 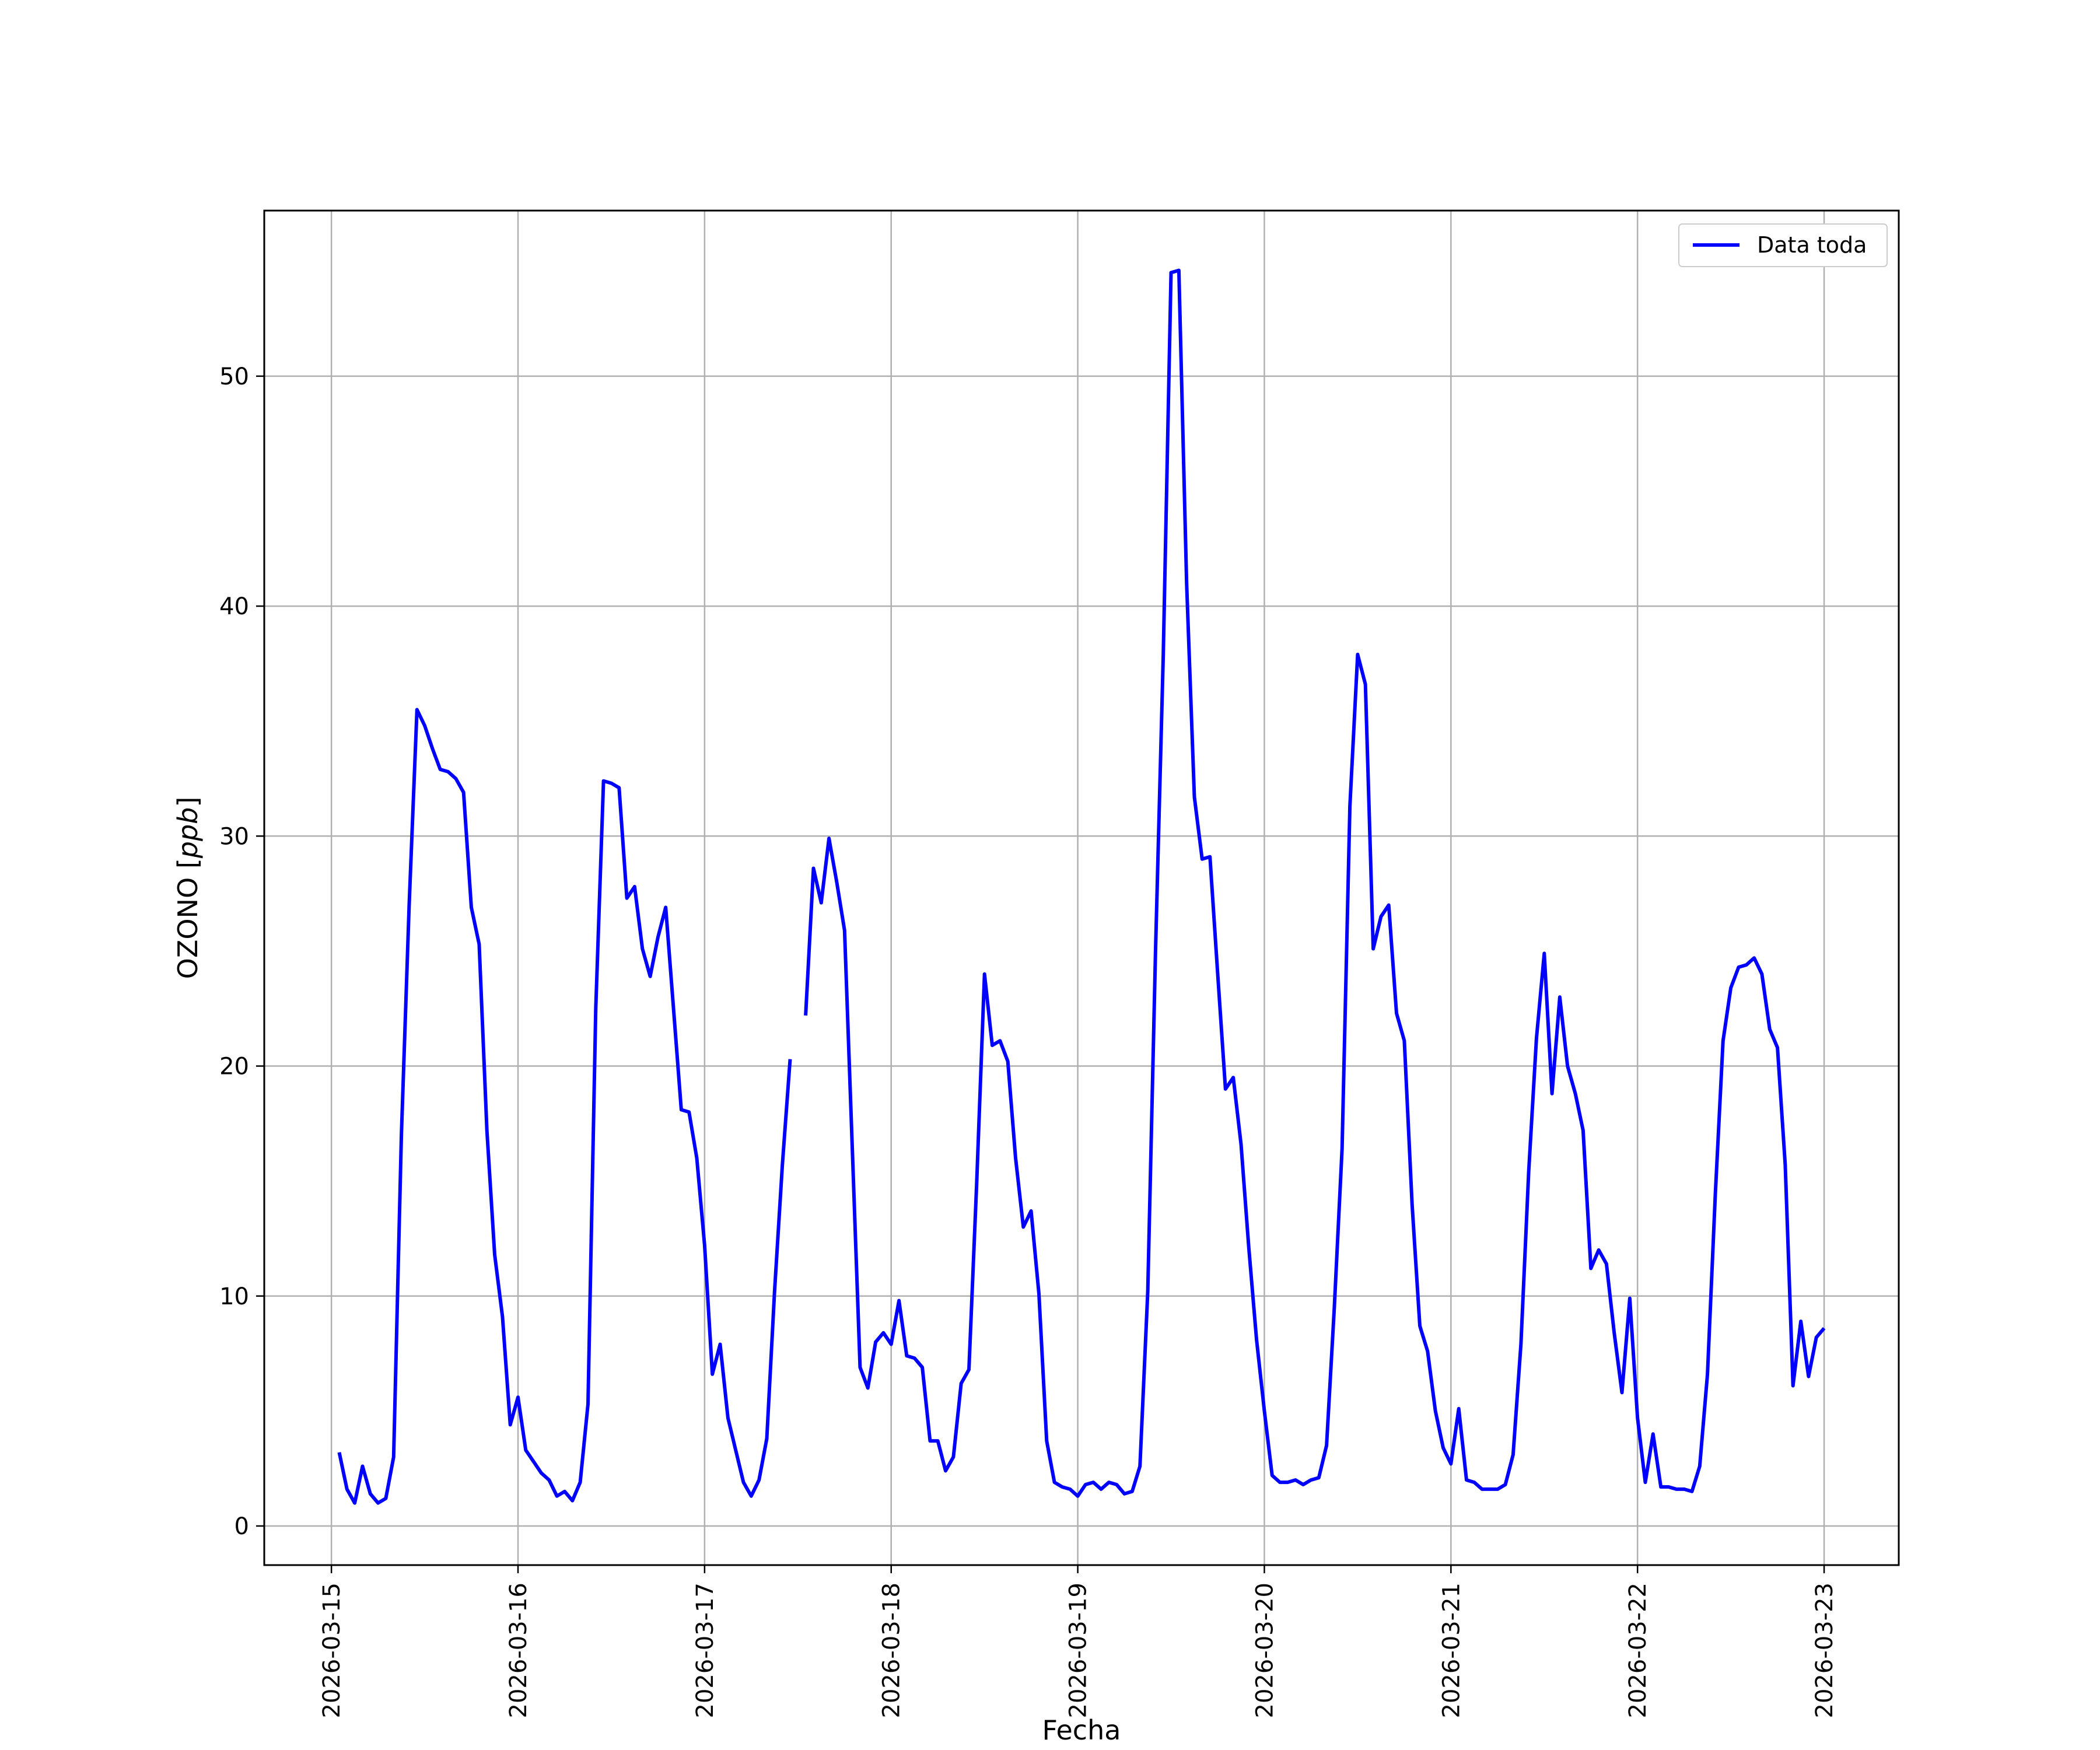 I want to click on y-tick-label: 30, so click(x=234, y=836).